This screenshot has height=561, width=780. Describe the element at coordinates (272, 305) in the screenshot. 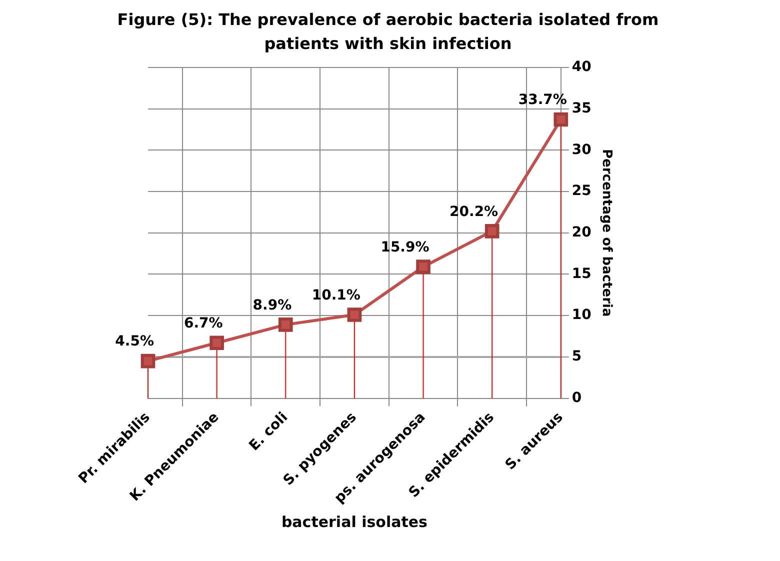

I see `data-label: 8.9%` at that location.